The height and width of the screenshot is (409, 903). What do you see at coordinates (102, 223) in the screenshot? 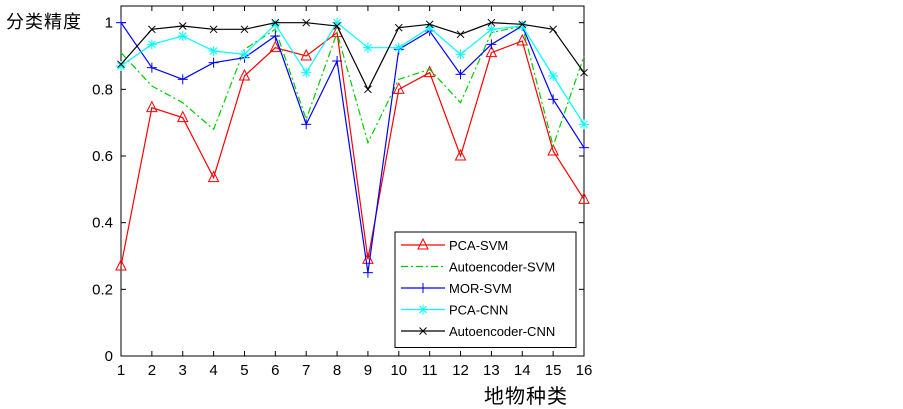
I see `y-tick-label: 0.4` at bounding box center [102, 223].